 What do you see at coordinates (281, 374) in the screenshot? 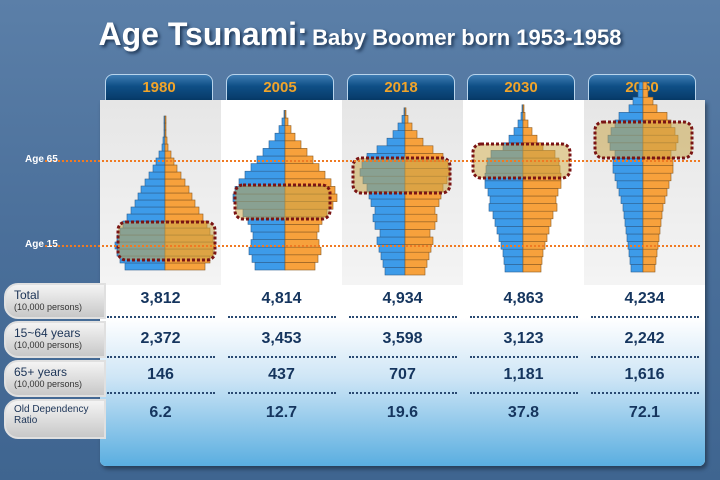
I see `table-cell: 437` at bounding box center [281, 374].